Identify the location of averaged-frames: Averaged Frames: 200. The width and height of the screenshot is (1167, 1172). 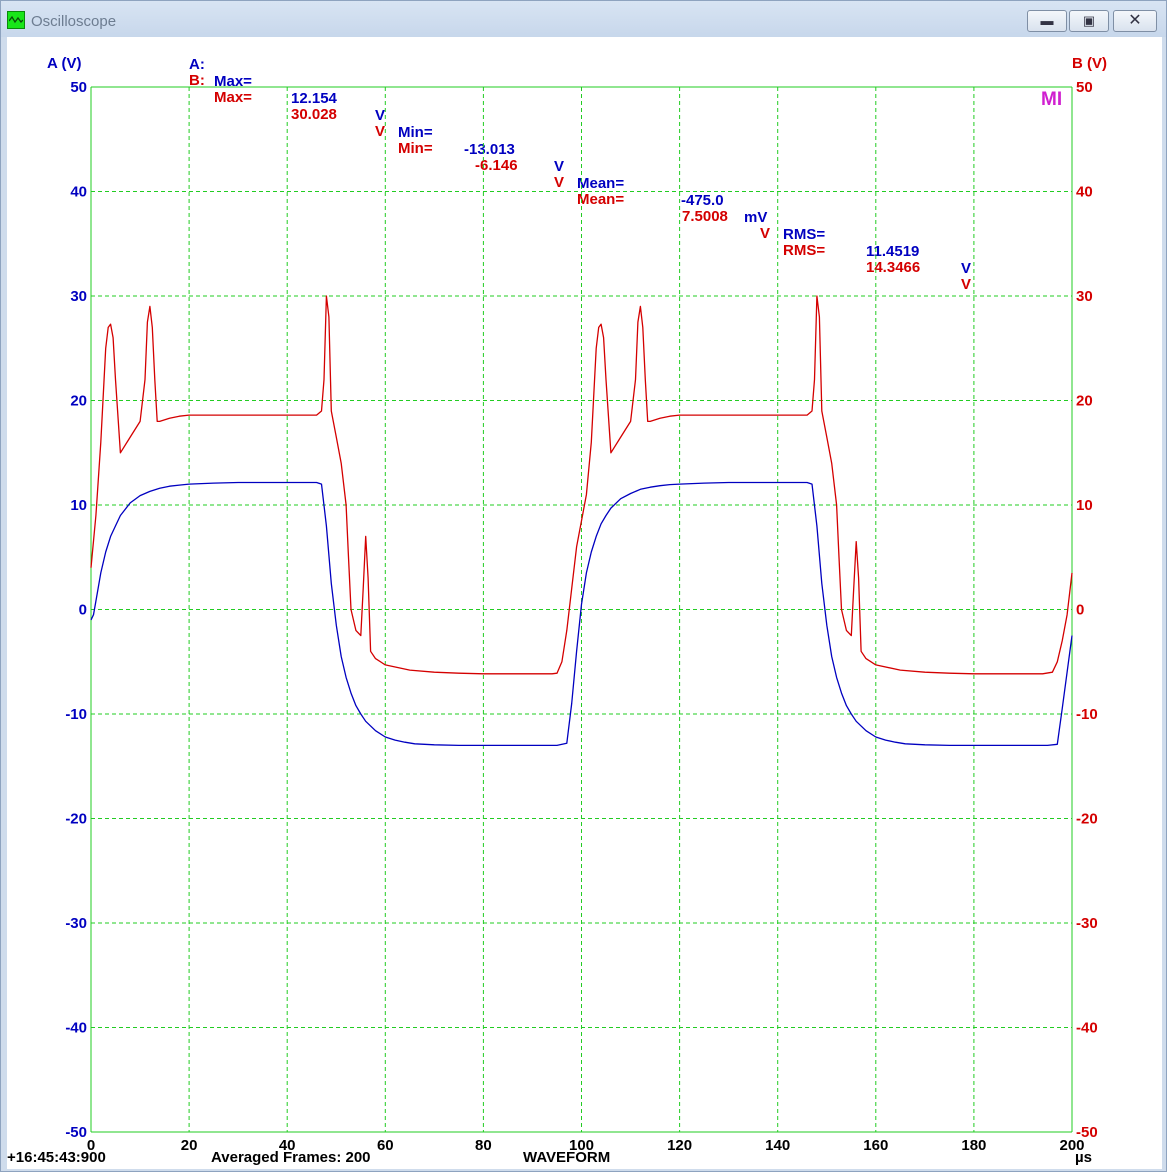
(291, 1157).